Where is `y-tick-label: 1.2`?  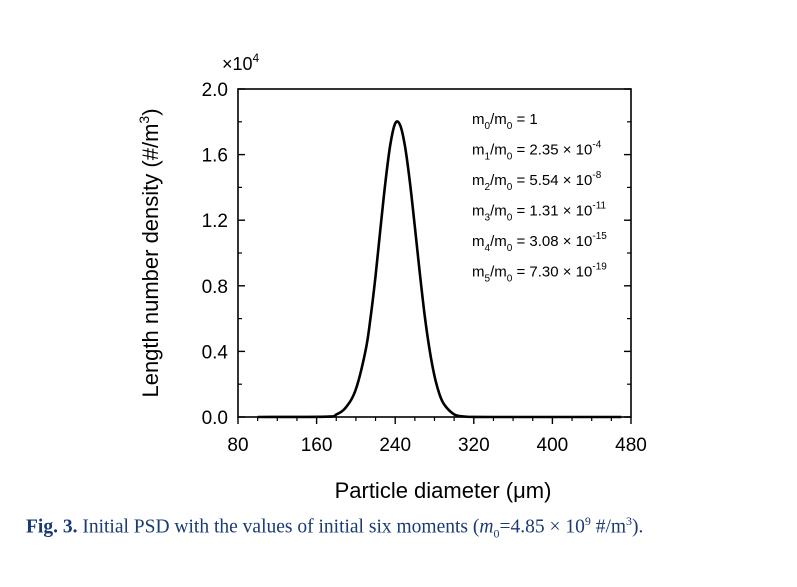
y-tick-label: 1.2 is located at coordinates (215, 221).